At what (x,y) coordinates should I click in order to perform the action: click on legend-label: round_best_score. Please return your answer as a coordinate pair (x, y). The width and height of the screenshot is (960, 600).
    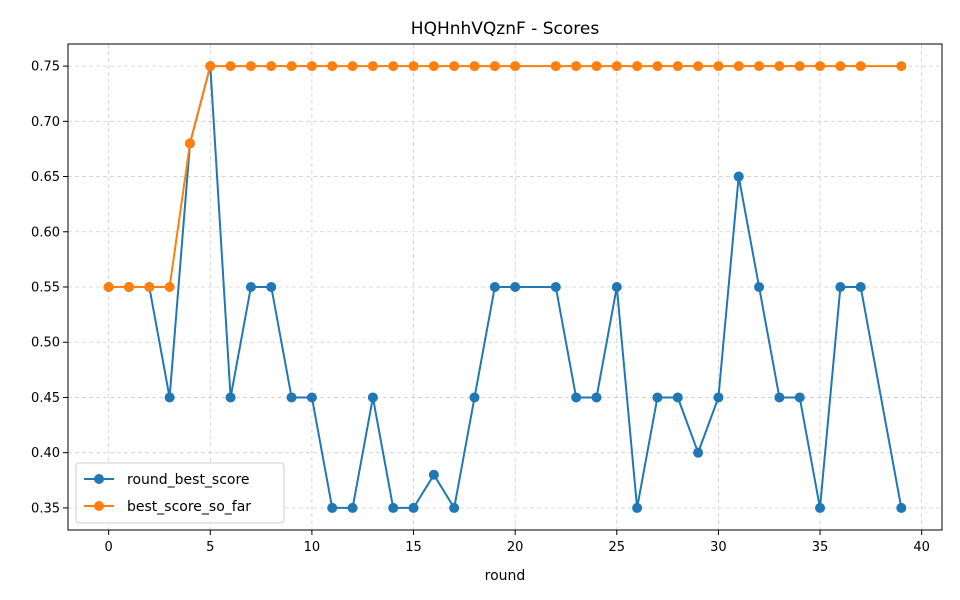
    Looking at the image, I should click on (188, 480).